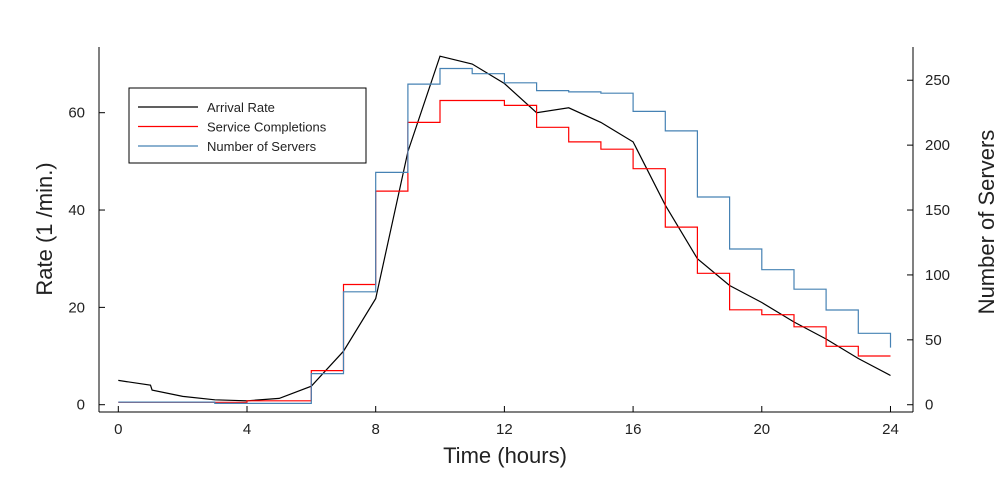  I want to click on y-tick-label: 20, so click(76, 307).